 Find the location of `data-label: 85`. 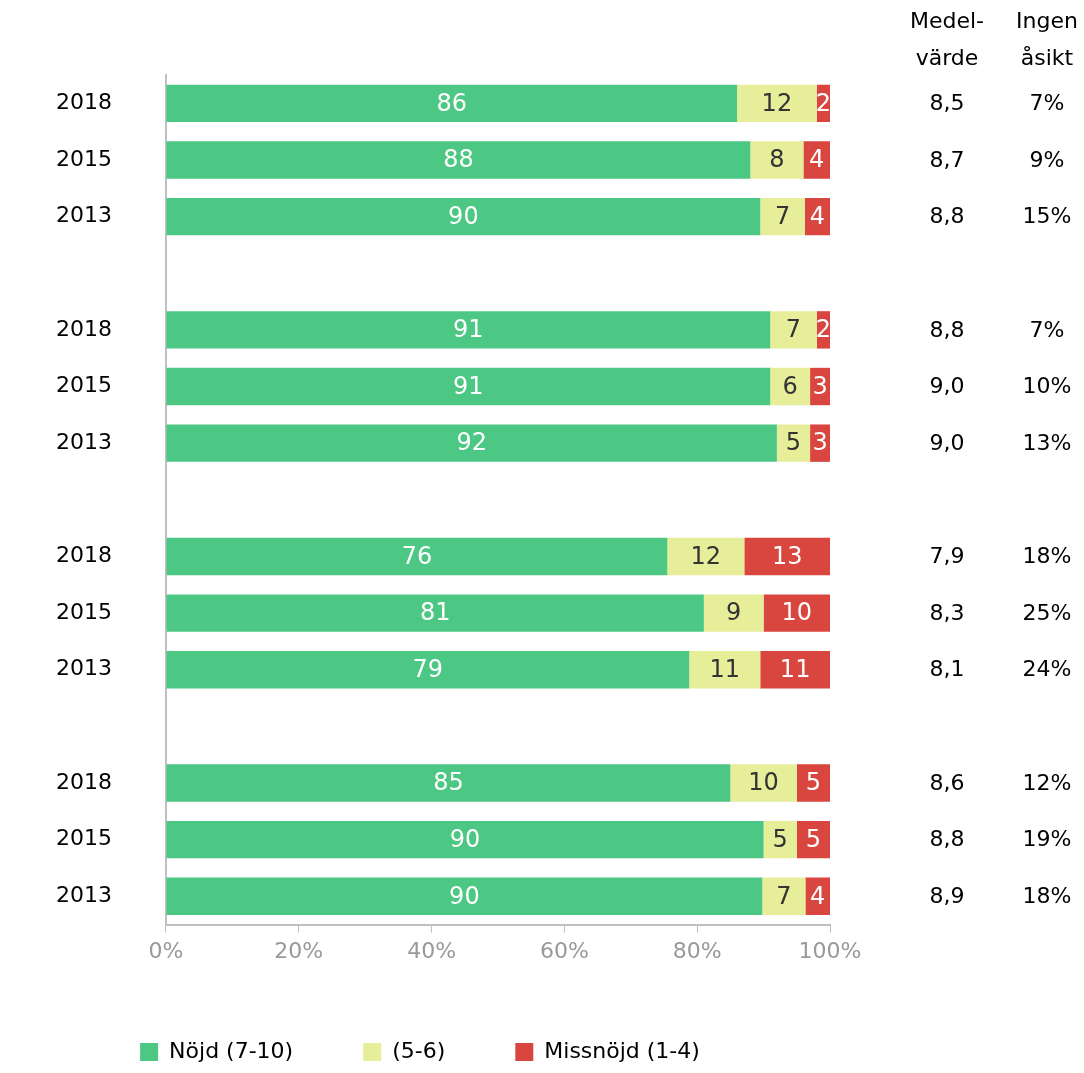

data-label: 85 is located at coordinates (448, 782).